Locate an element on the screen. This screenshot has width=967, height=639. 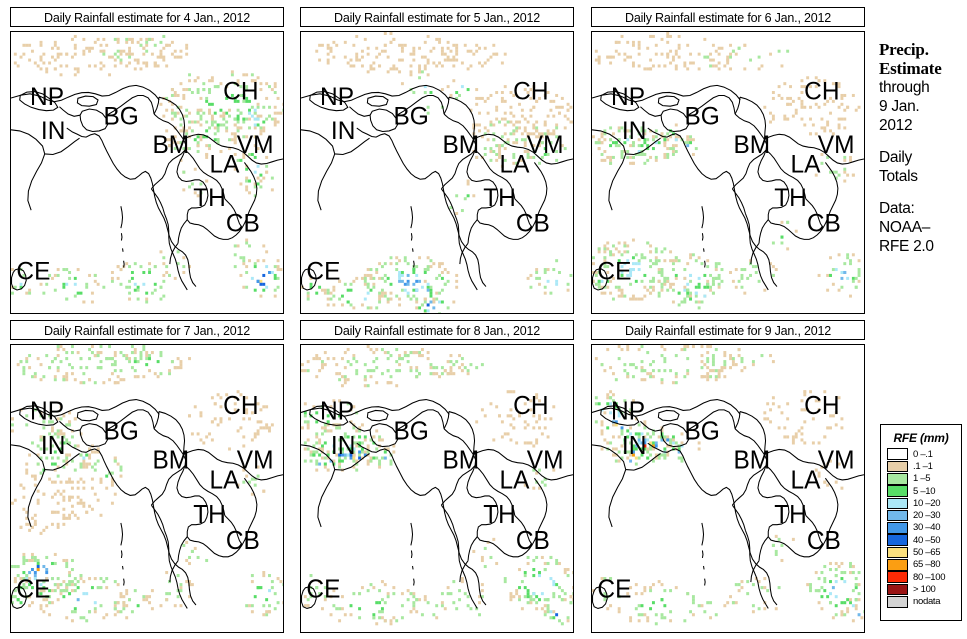
legend-row: 80 –100 is located at coordinates (924, 577).